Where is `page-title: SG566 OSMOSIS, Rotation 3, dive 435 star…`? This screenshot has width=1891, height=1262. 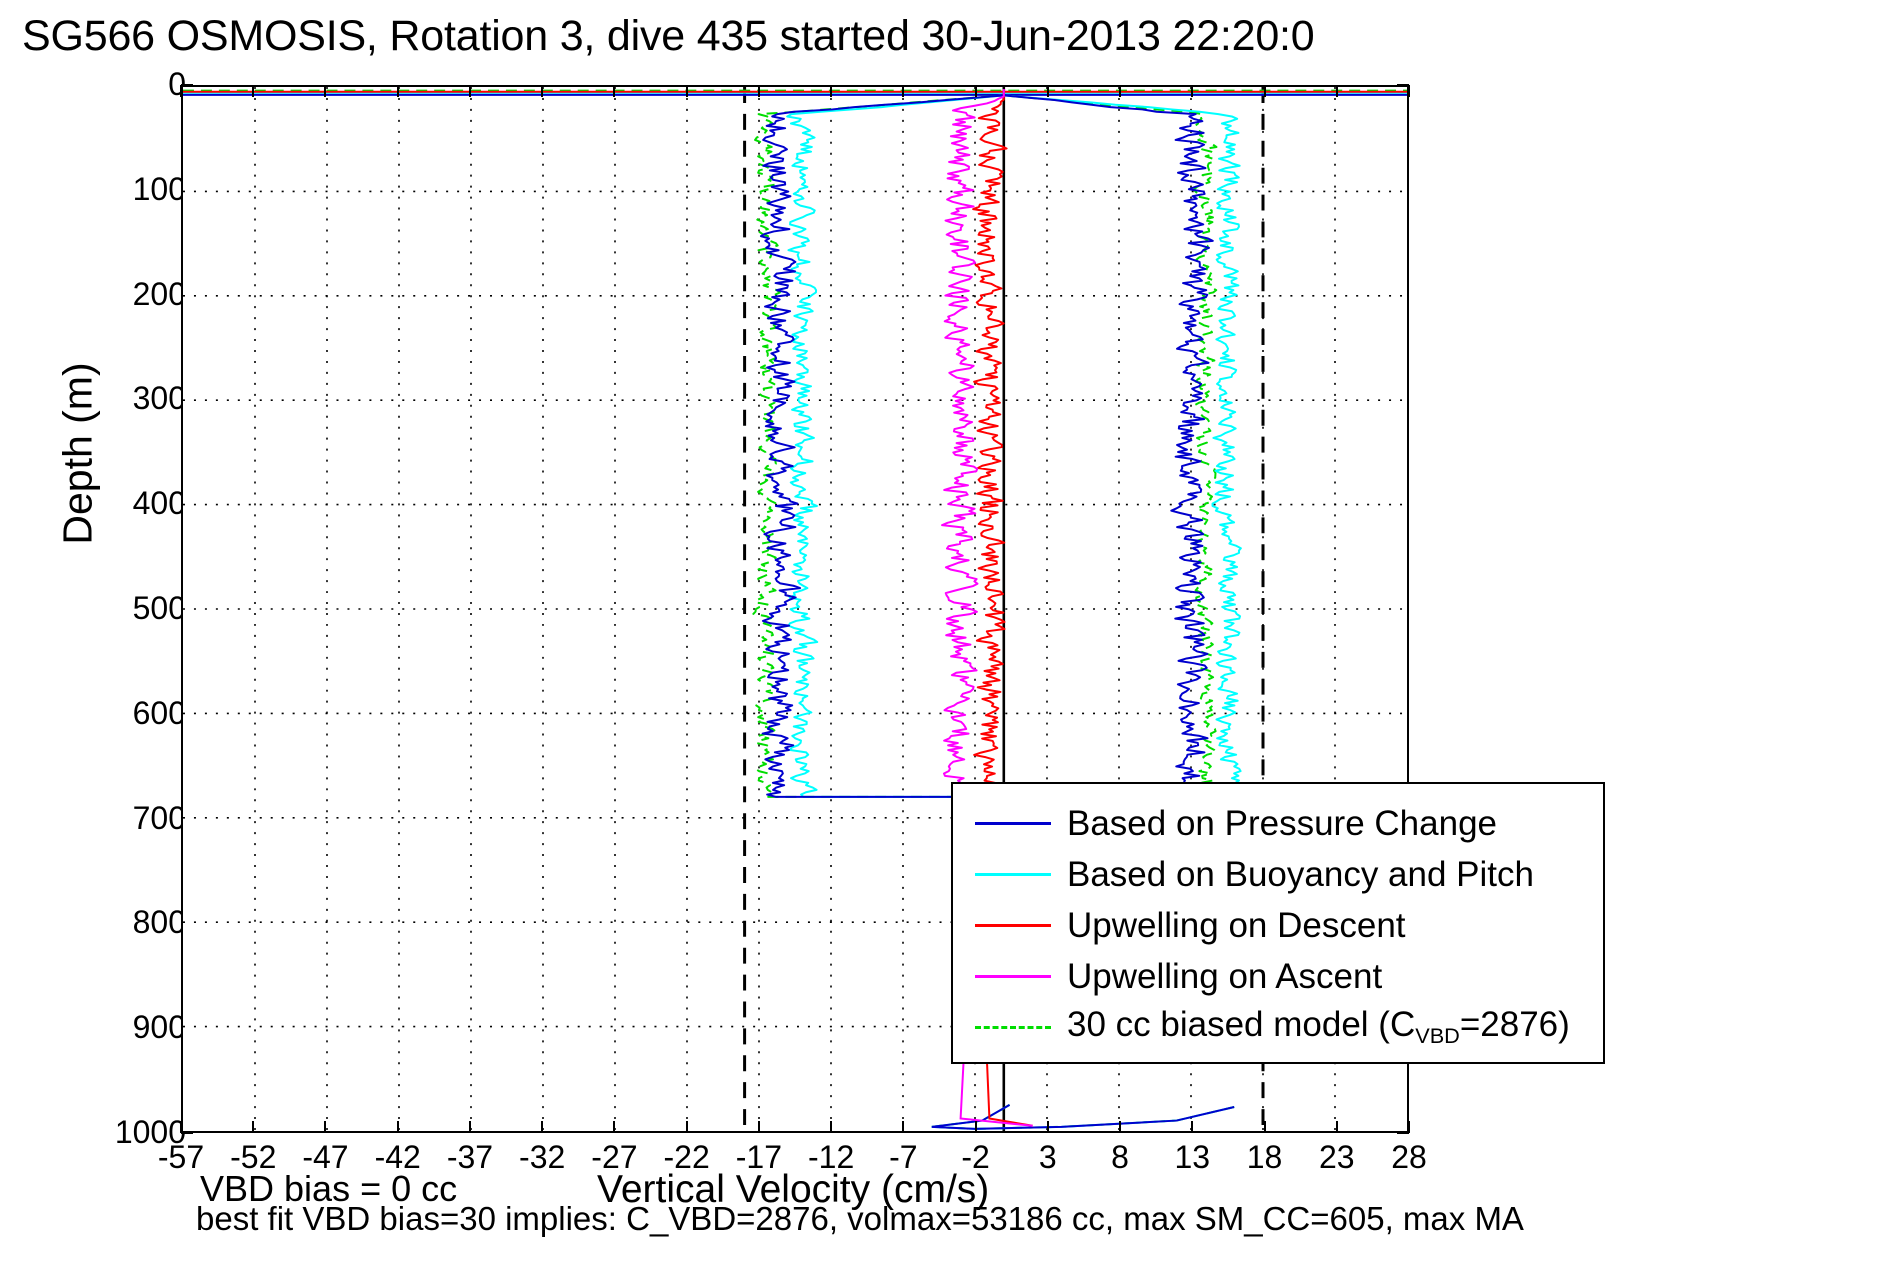
page-title: SG566 OSMOSIS, Rotation 3, dive 435 star… is located at coordinates (668, 36).